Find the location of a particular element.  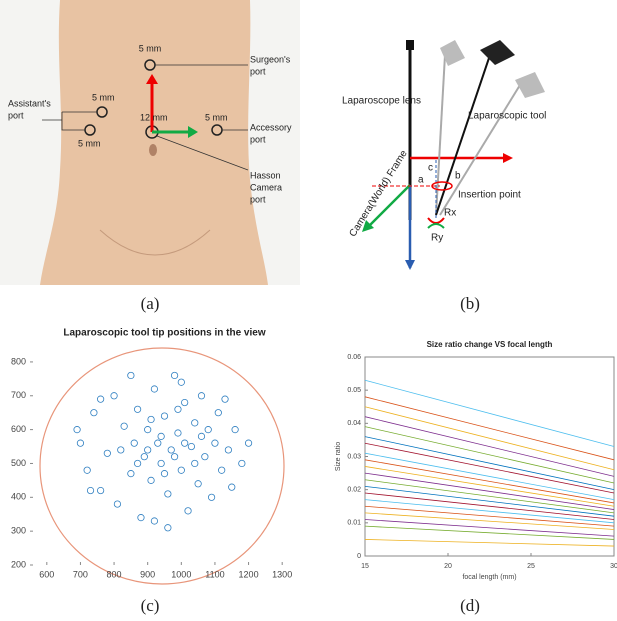

label: Rx is located at coordinates (450, 213).